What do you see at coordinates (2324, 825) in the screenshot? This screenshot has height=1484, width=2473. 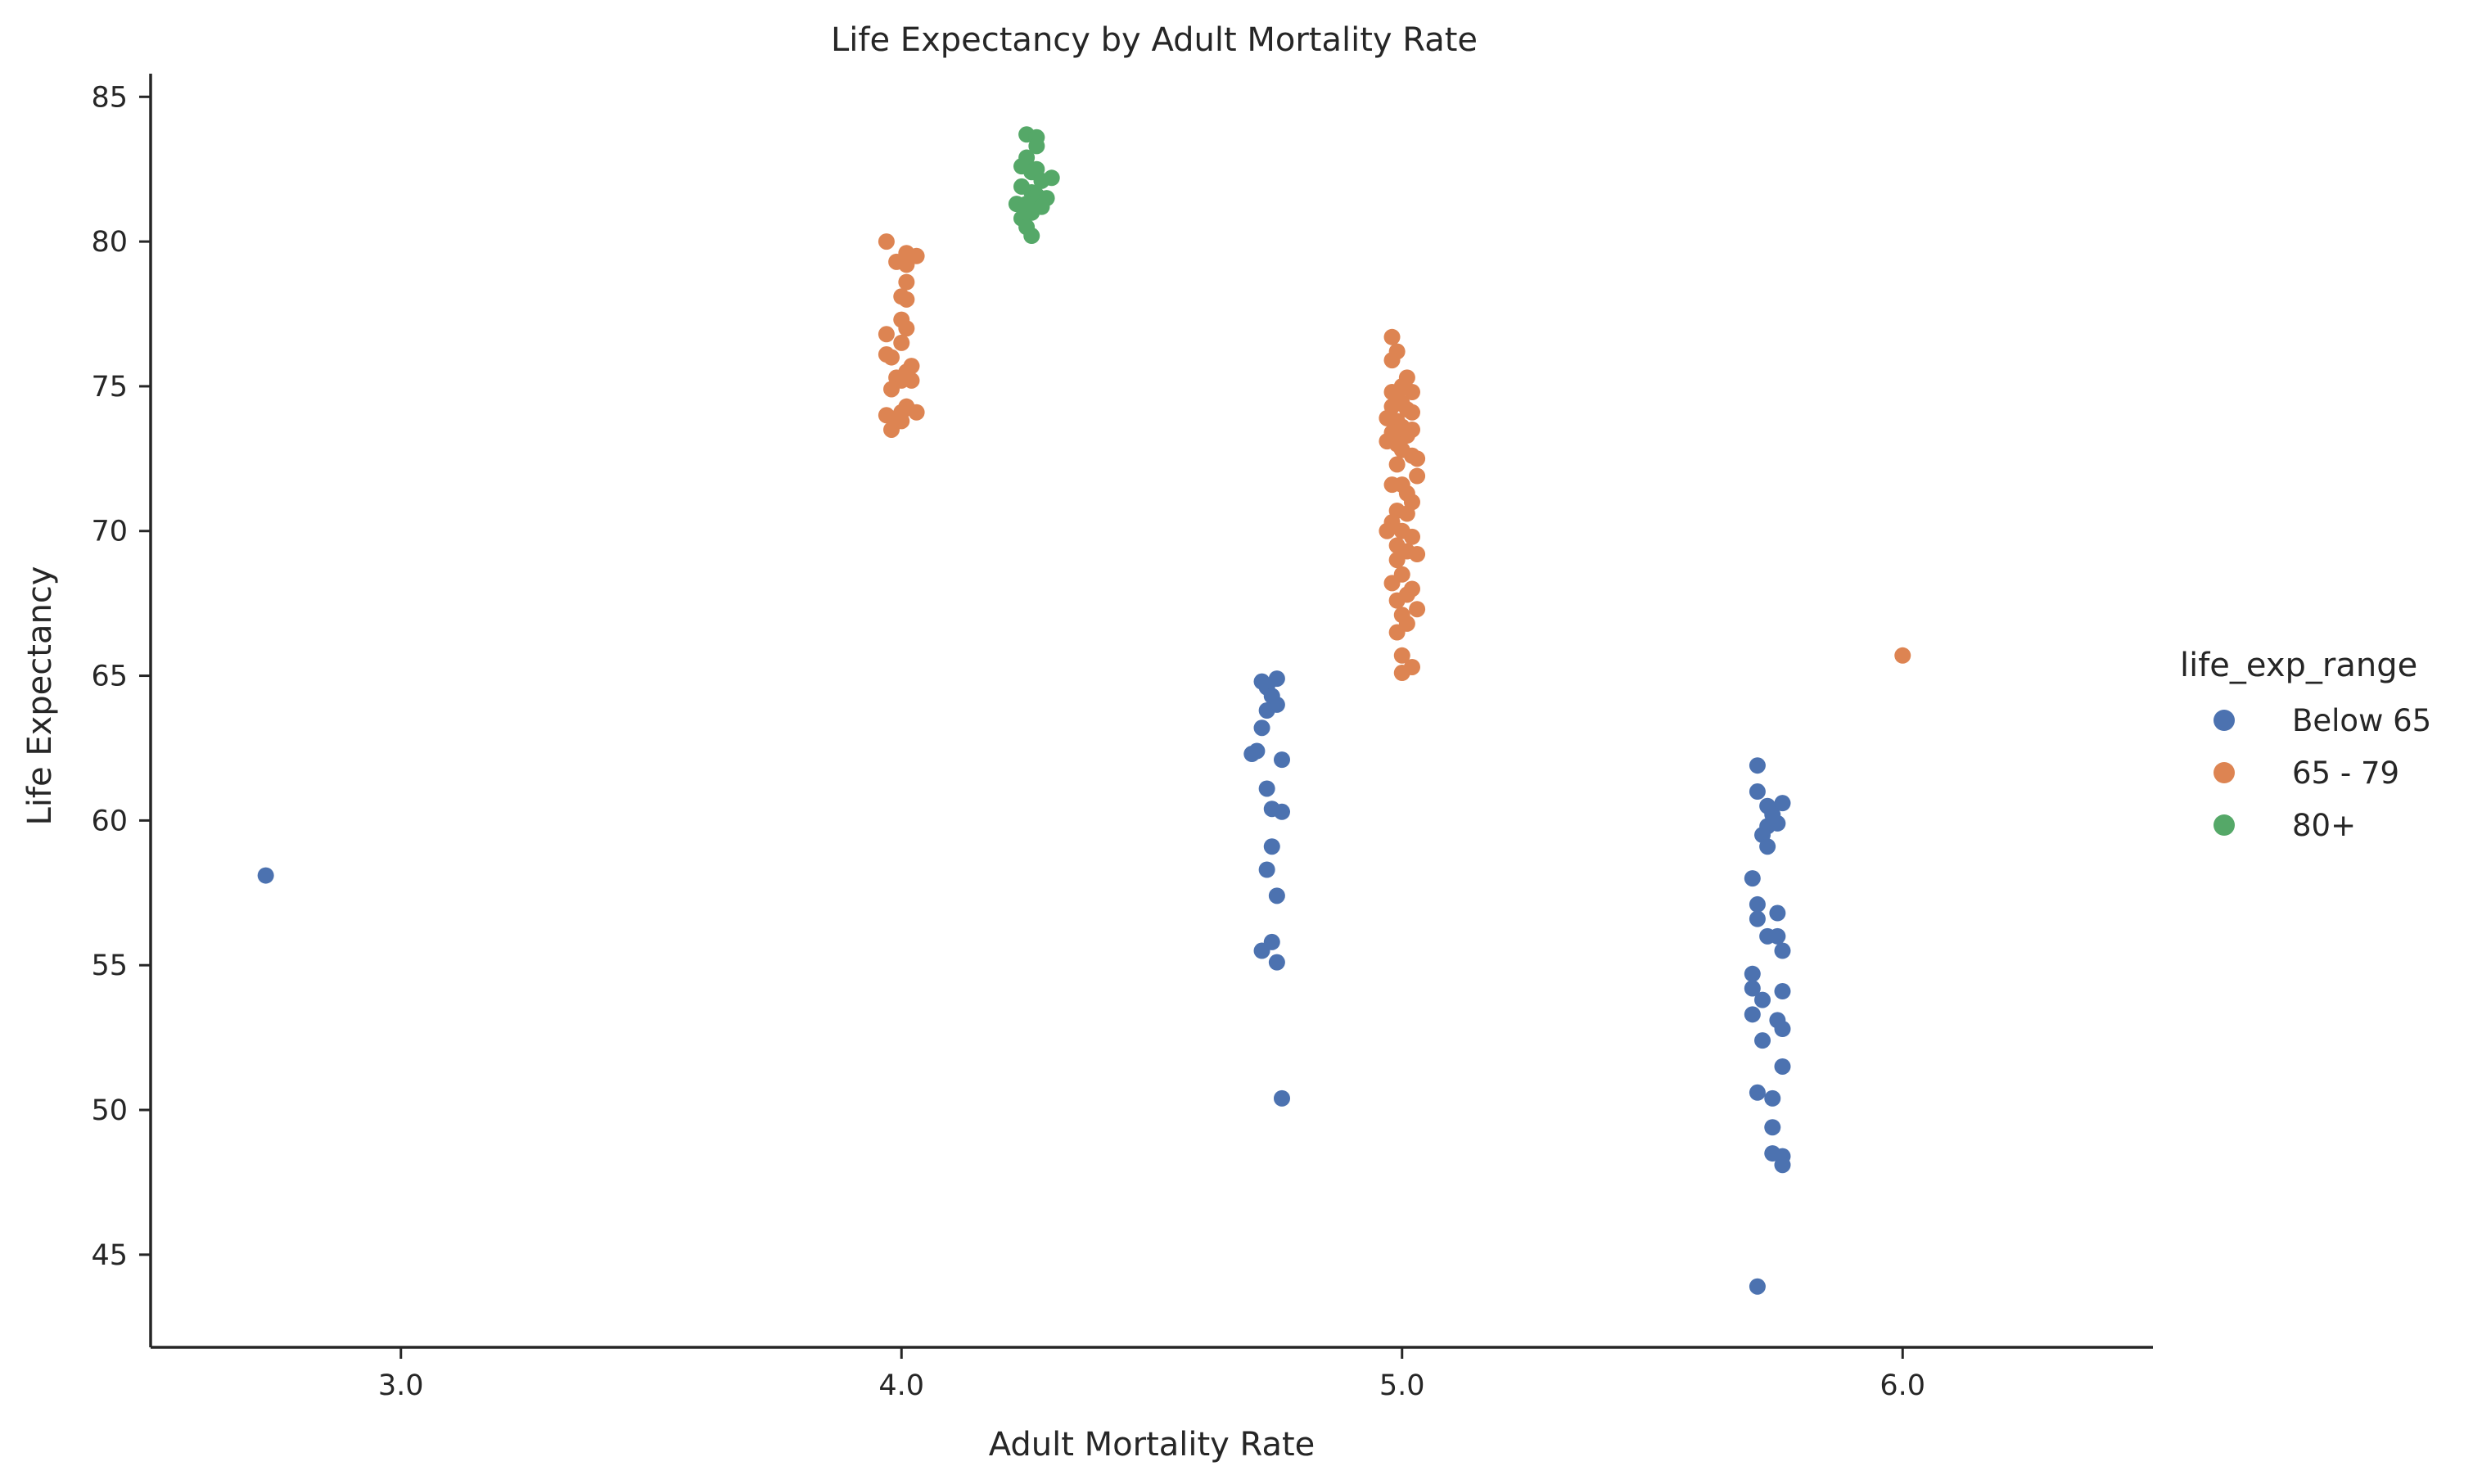 I see `legend-label: 80+` at bounding box center [2324, 825].